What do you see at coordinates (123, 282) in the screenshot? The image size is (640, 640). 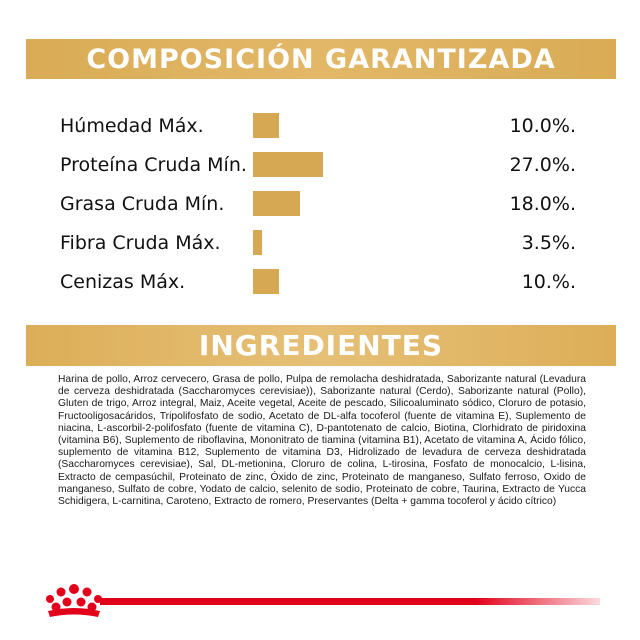 I see `composition-row-label: Cenizas Máx.` at bounding box center [123, 282].